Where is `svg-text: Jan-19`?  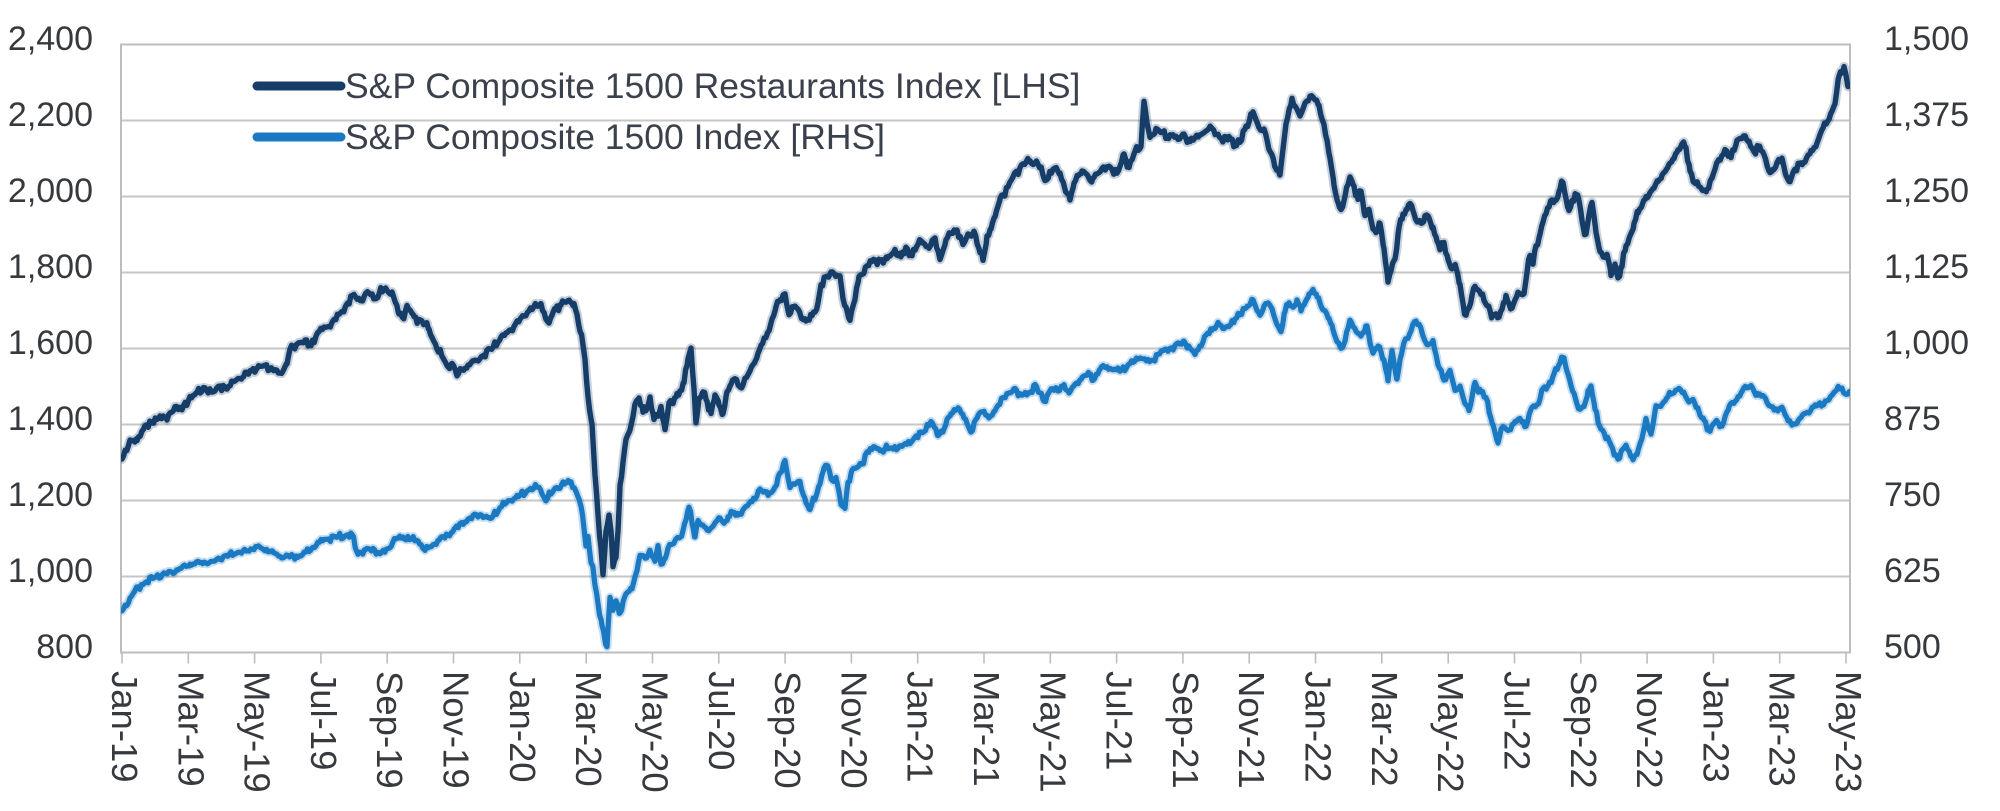
svg-text: Jan-19 is located at coordinates (124, 727).